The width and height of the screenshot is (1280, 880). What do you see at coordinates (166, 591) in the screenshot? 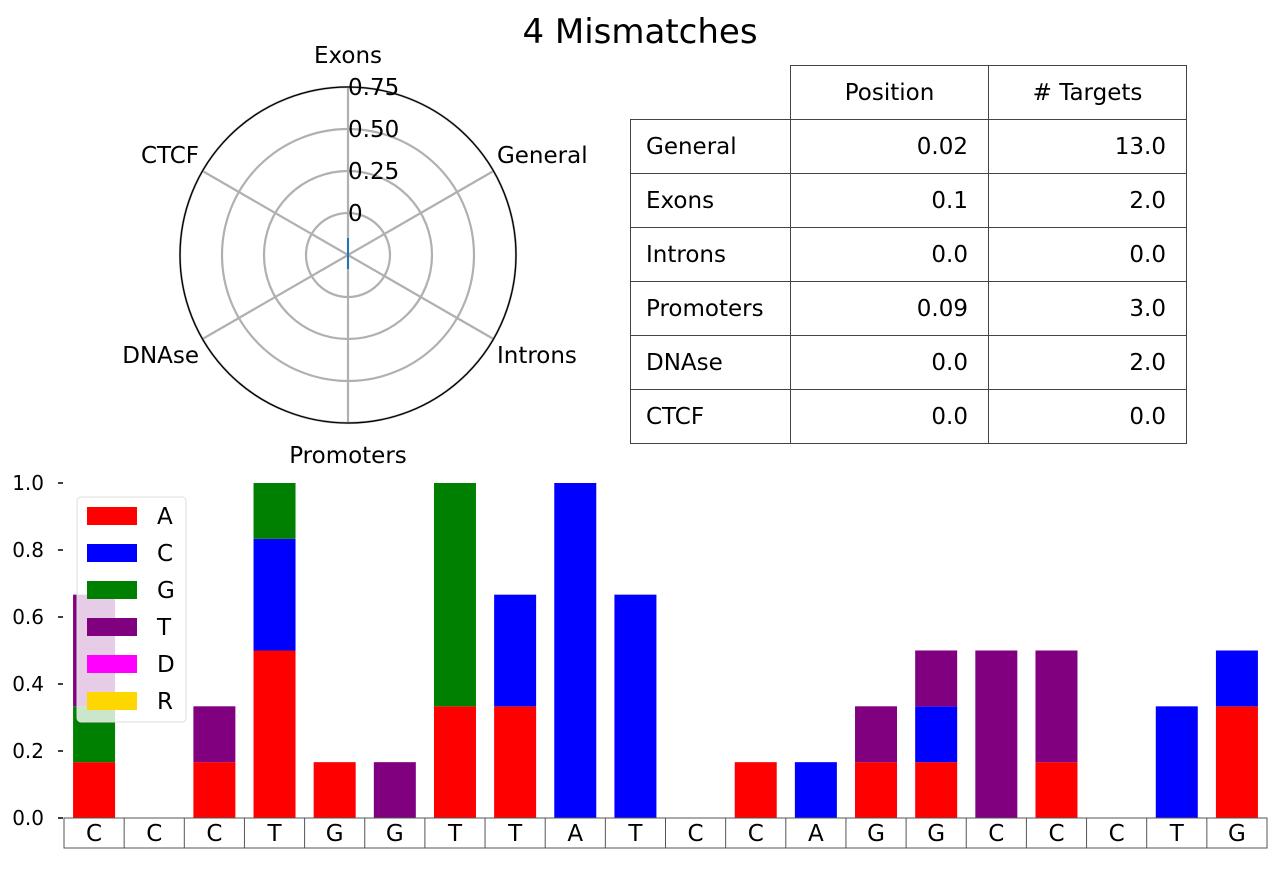
I see `legend-label: G` at bounding box center [166, 591].